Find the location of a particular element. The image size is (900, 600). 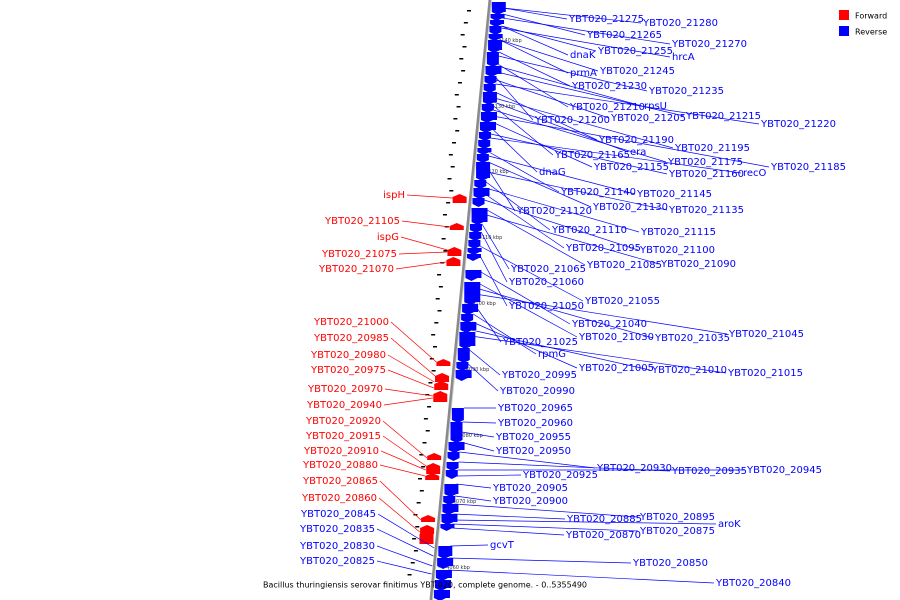

reverse-gene-label: YBT020_21120 is located at coordinates (554, 211).